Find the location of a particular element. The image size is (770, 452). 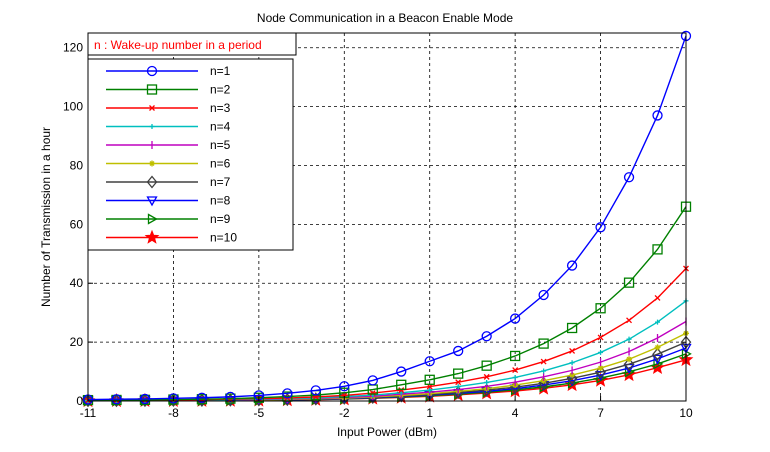

y-axis-label: Number of Transmission in a hour is located at coordinates (46, 217).